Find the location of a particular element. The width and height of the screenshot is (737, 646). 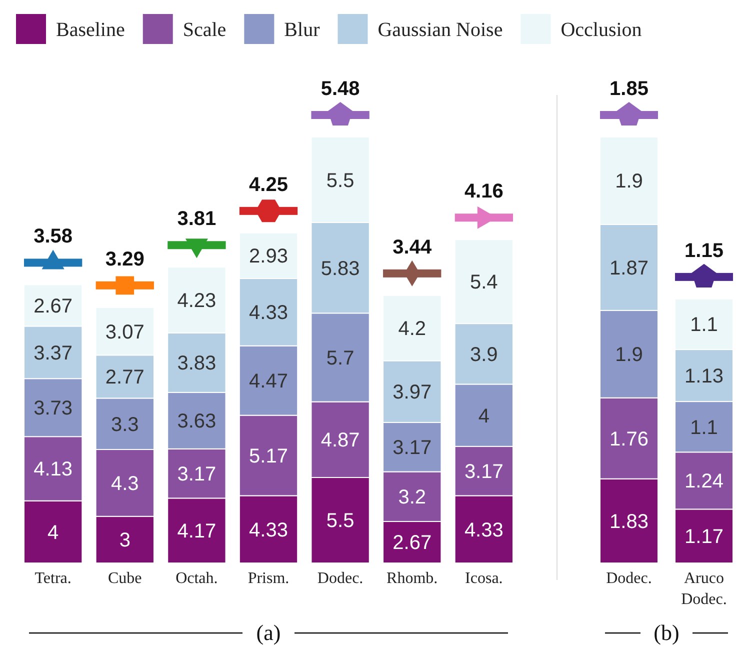

data-label: 3.97 is located at coordinates (412, 393).